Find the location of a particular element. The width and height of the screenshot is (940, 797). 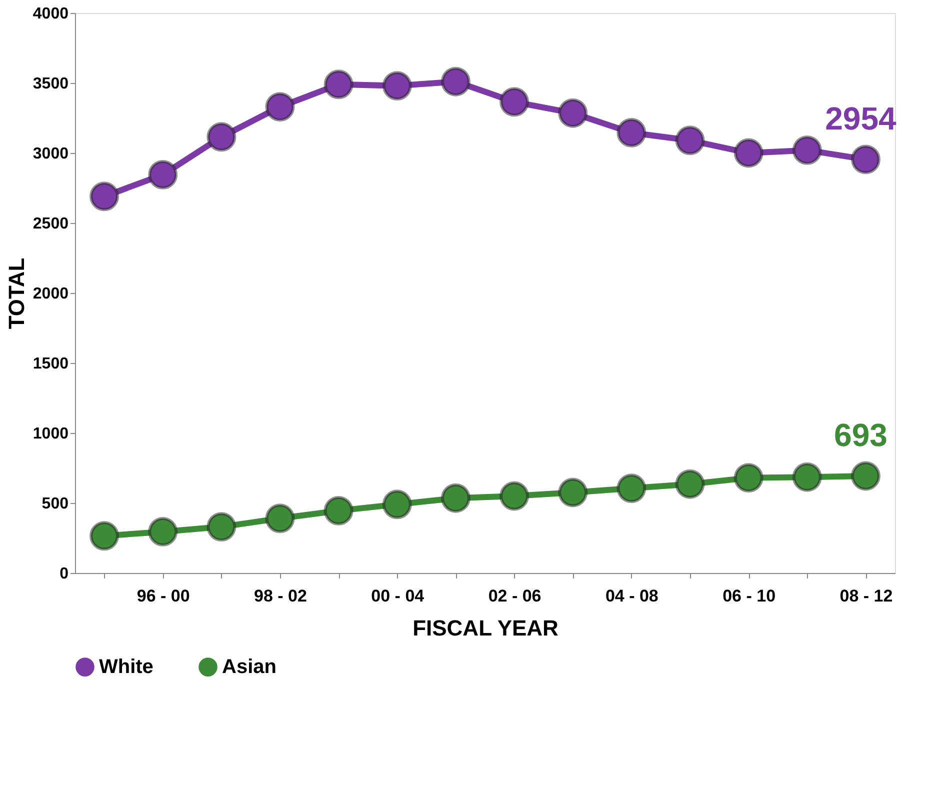

x-tick-label: 98 - 02 is located at coordinates (280, 596).